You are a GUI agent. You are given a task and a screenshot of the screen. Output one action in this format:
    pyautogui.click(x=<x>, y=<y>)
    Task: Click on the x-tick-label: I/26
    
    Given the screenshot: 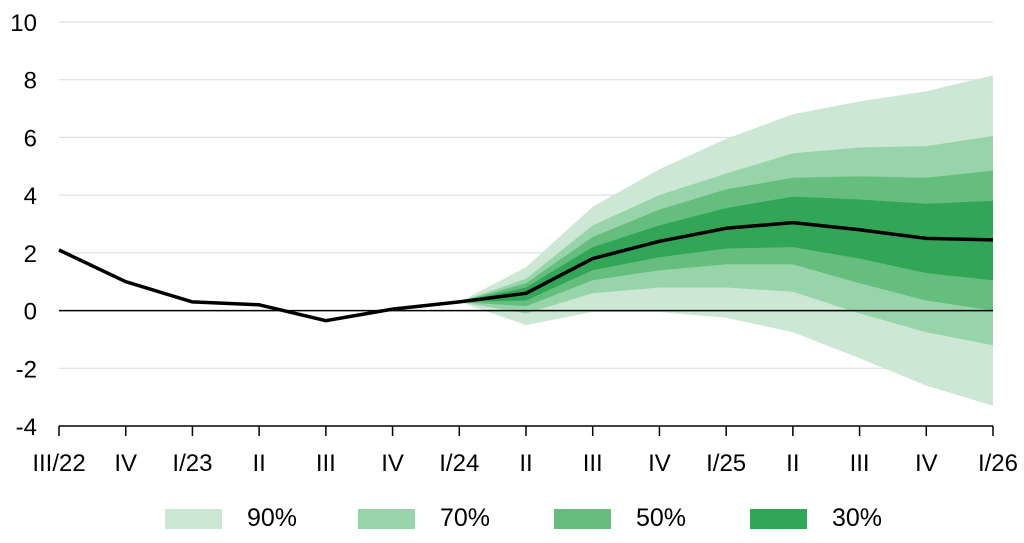 What is the action you would take?
    pyautogui.click(x=998, y=463)
    